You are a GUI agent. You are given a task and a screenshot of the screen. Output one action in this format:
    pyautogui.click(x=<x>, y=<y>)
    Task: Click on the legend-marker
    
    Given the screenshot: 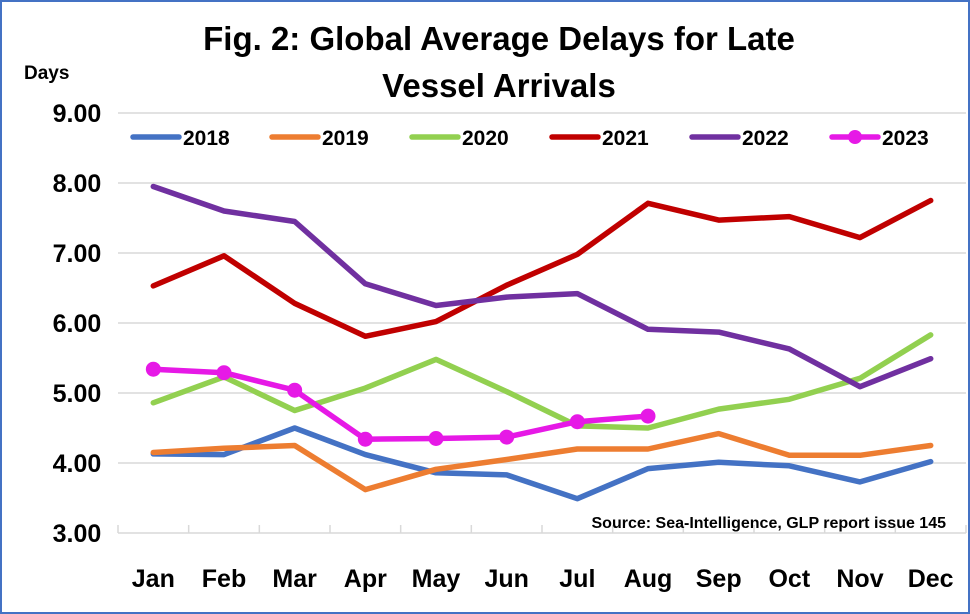 What is the action you would take?
    pyautogui.click(x=855, y=137)
    